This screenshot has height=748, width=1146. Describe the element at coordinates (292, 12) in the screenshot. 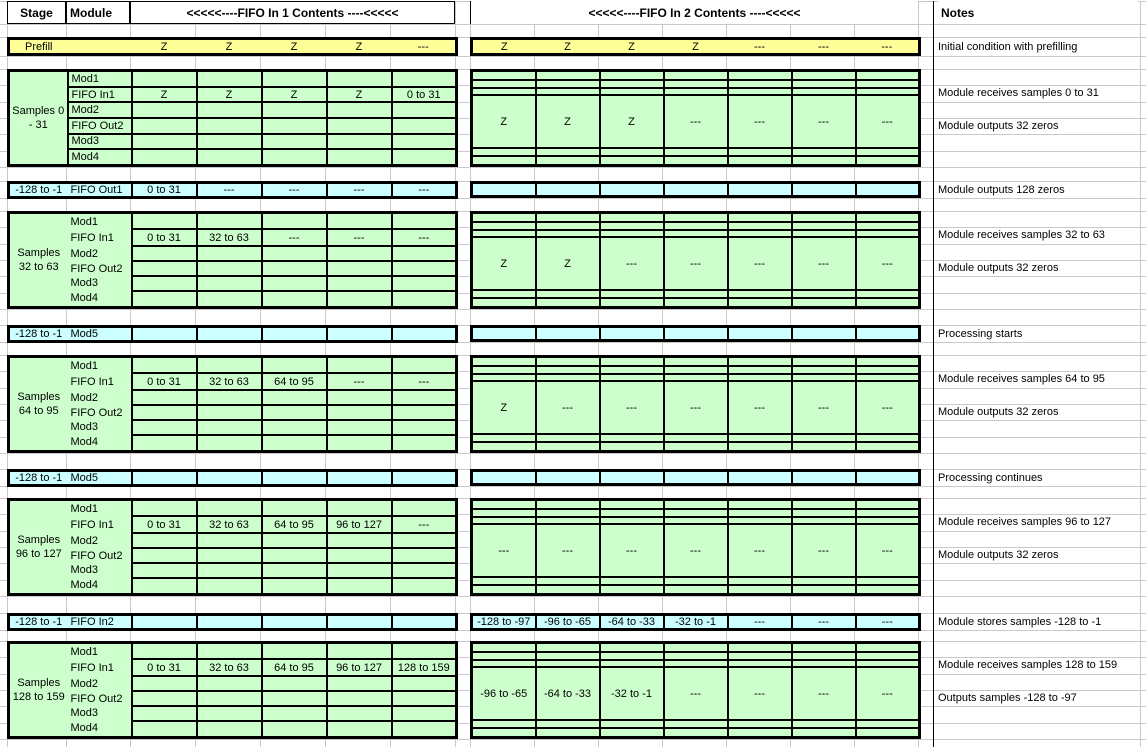

I see `fifo1-contents-header: <<<<<----FIFO In 1 Contents ----<<<<<` at that location.